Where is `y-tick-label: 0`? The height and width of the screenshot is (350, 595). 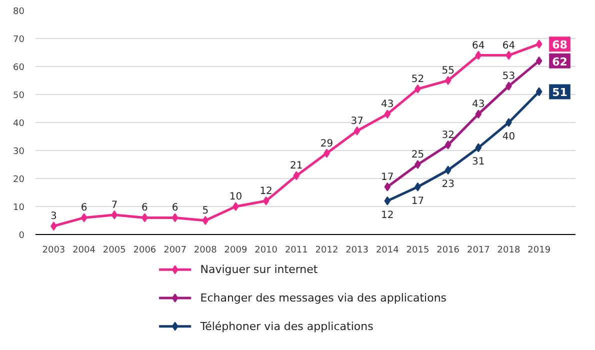 y-tick-label: 0 is located at coordinates (21, 236).